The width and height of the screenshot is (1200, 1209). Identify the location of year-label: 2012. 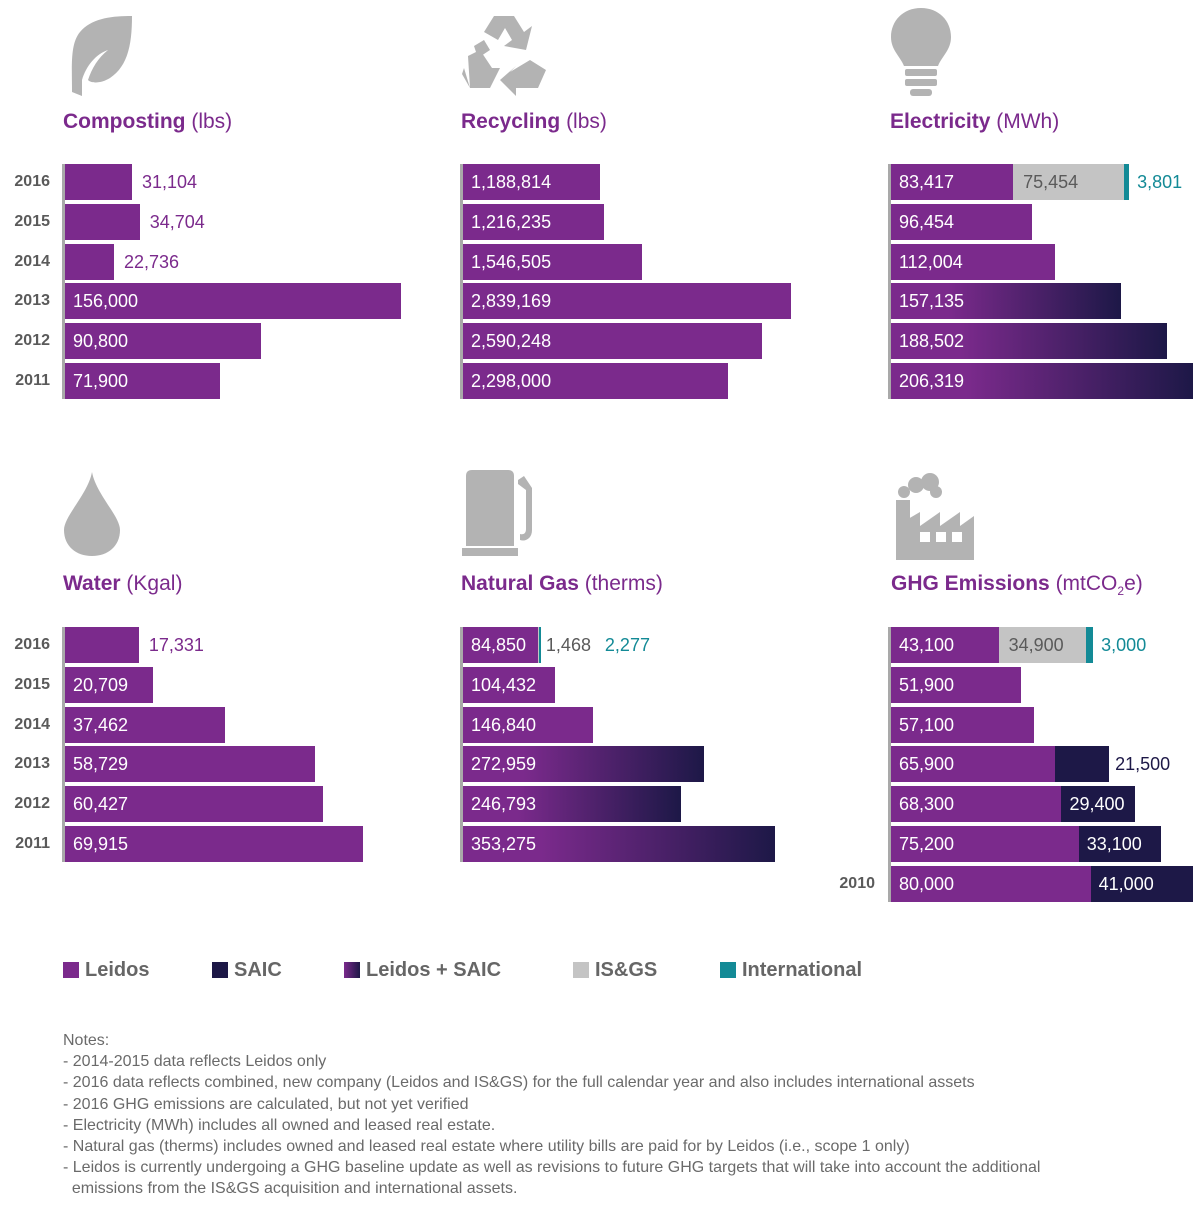
(32, 341).